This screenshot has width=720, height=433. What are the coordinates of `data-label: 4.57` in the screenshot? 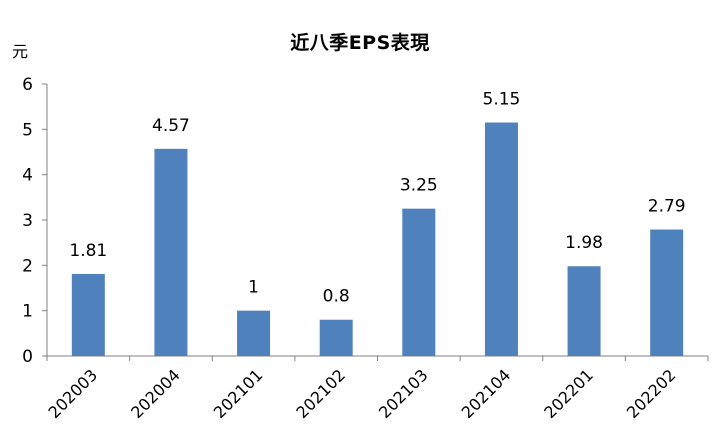 It's located at (171, 126).